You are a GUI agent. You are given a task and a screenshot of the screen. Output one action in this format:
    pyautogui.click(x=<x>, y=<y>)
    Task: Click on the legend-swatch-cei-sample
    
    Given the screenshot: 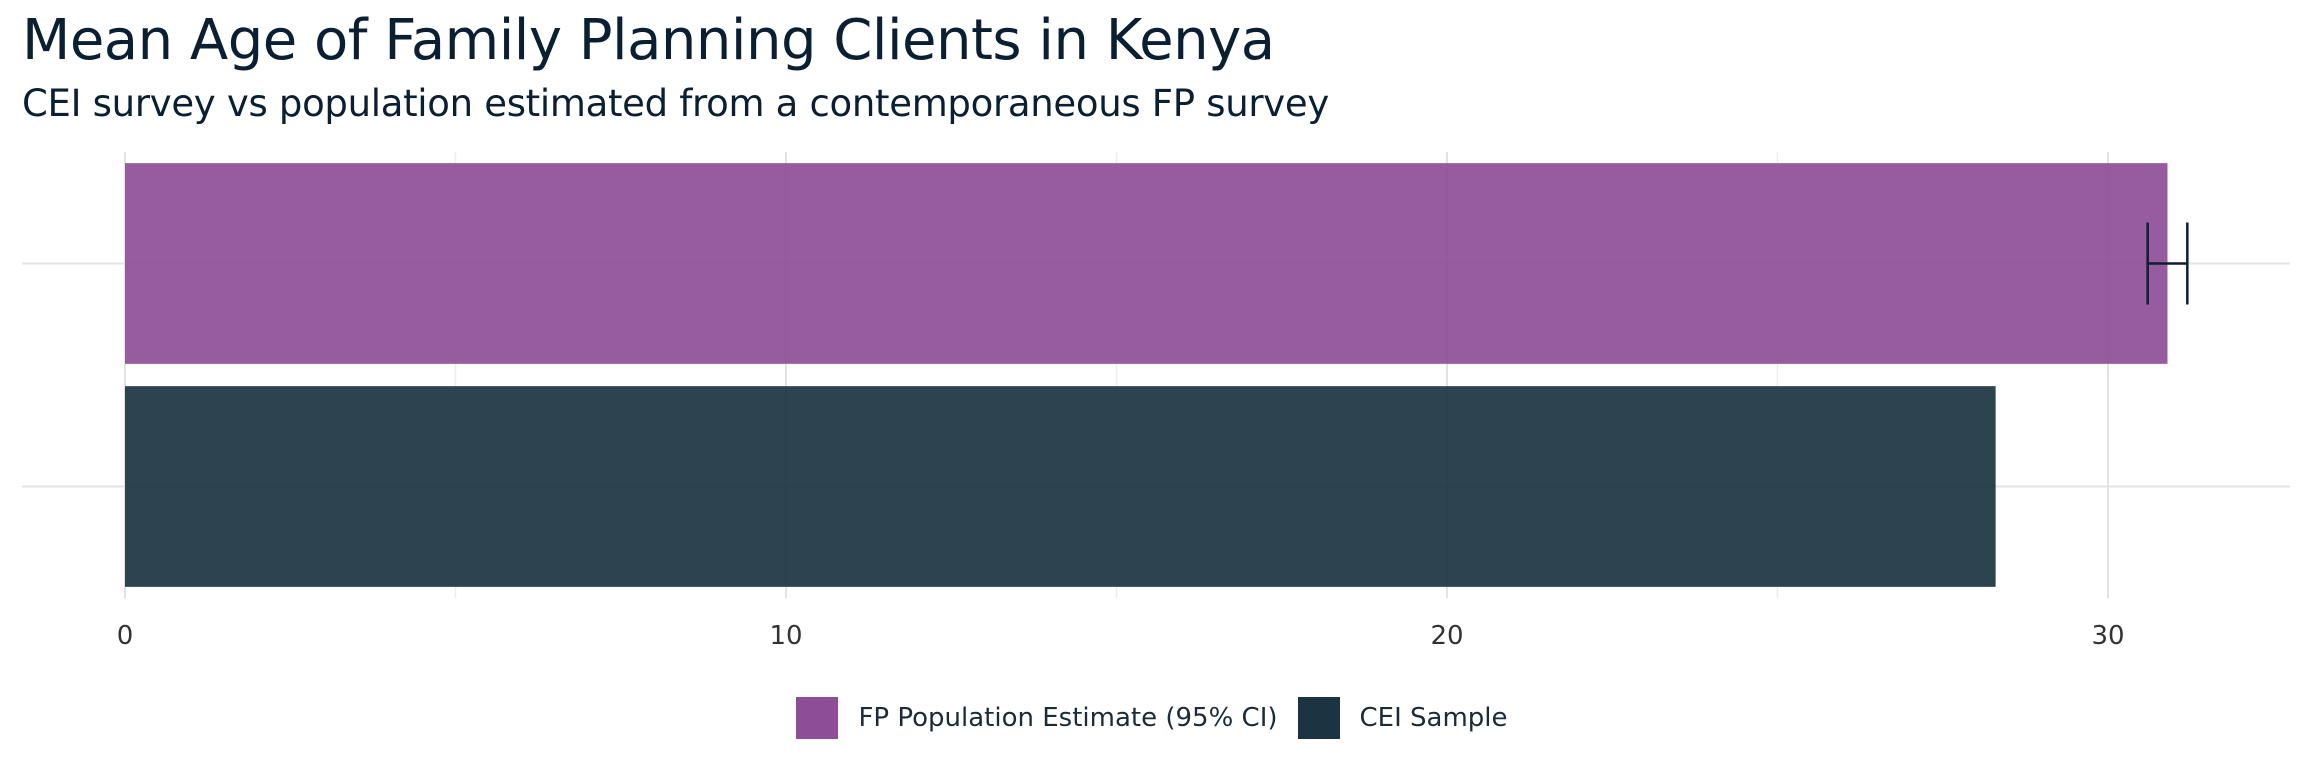 What is the action you would take?
    pyautogui.click(x=1318, y=718)
    